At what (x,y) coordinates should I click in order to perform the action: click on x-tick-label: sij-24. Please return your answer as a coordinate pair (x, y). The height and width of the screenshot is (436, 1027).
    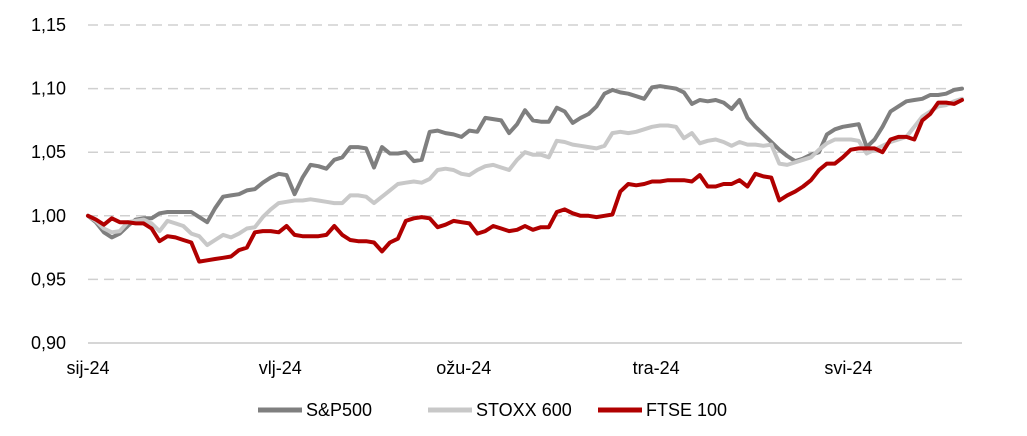
    Looking at the image, I should click on (87, 368).